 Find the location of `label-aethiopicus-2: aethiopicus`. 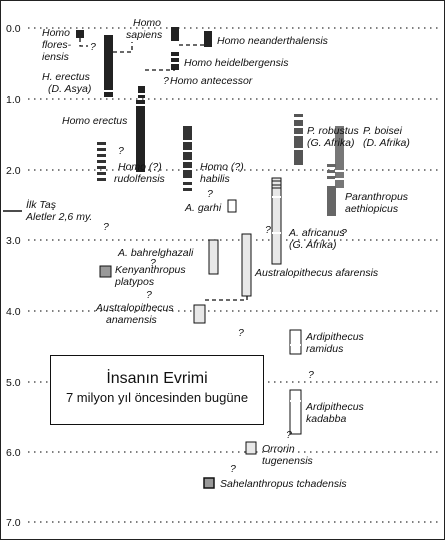

label-aethiopicus-2: aethiopicus is located at coordinates (372, 209).